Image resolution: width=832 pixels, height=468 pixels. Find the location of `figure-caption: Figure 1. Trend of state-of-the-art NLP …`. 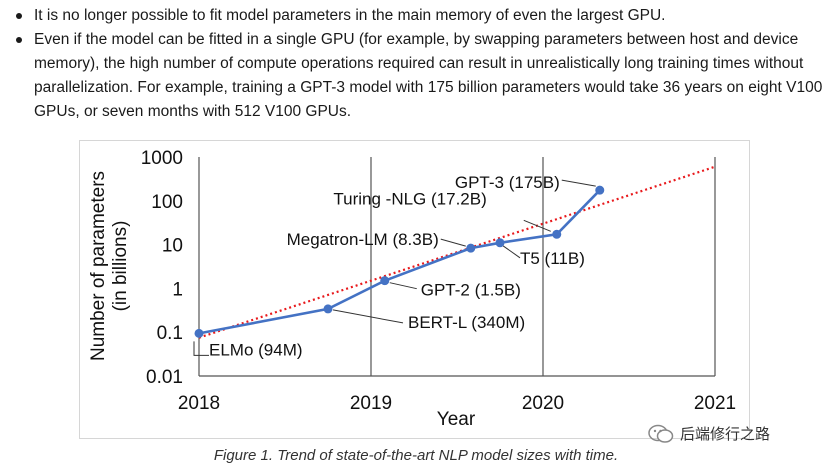

figure-caption: Figure 1. Trend of state-of-the-art NLP … is located at coordinates (416, 455).